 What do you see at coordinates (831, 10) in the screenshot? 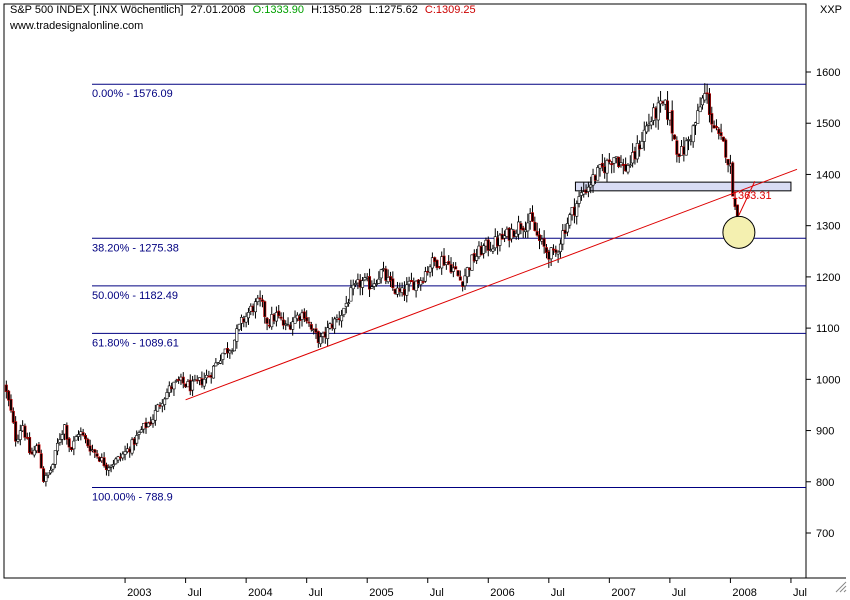
I see `axis-tag: XXP` at bounding box center [831, 10].